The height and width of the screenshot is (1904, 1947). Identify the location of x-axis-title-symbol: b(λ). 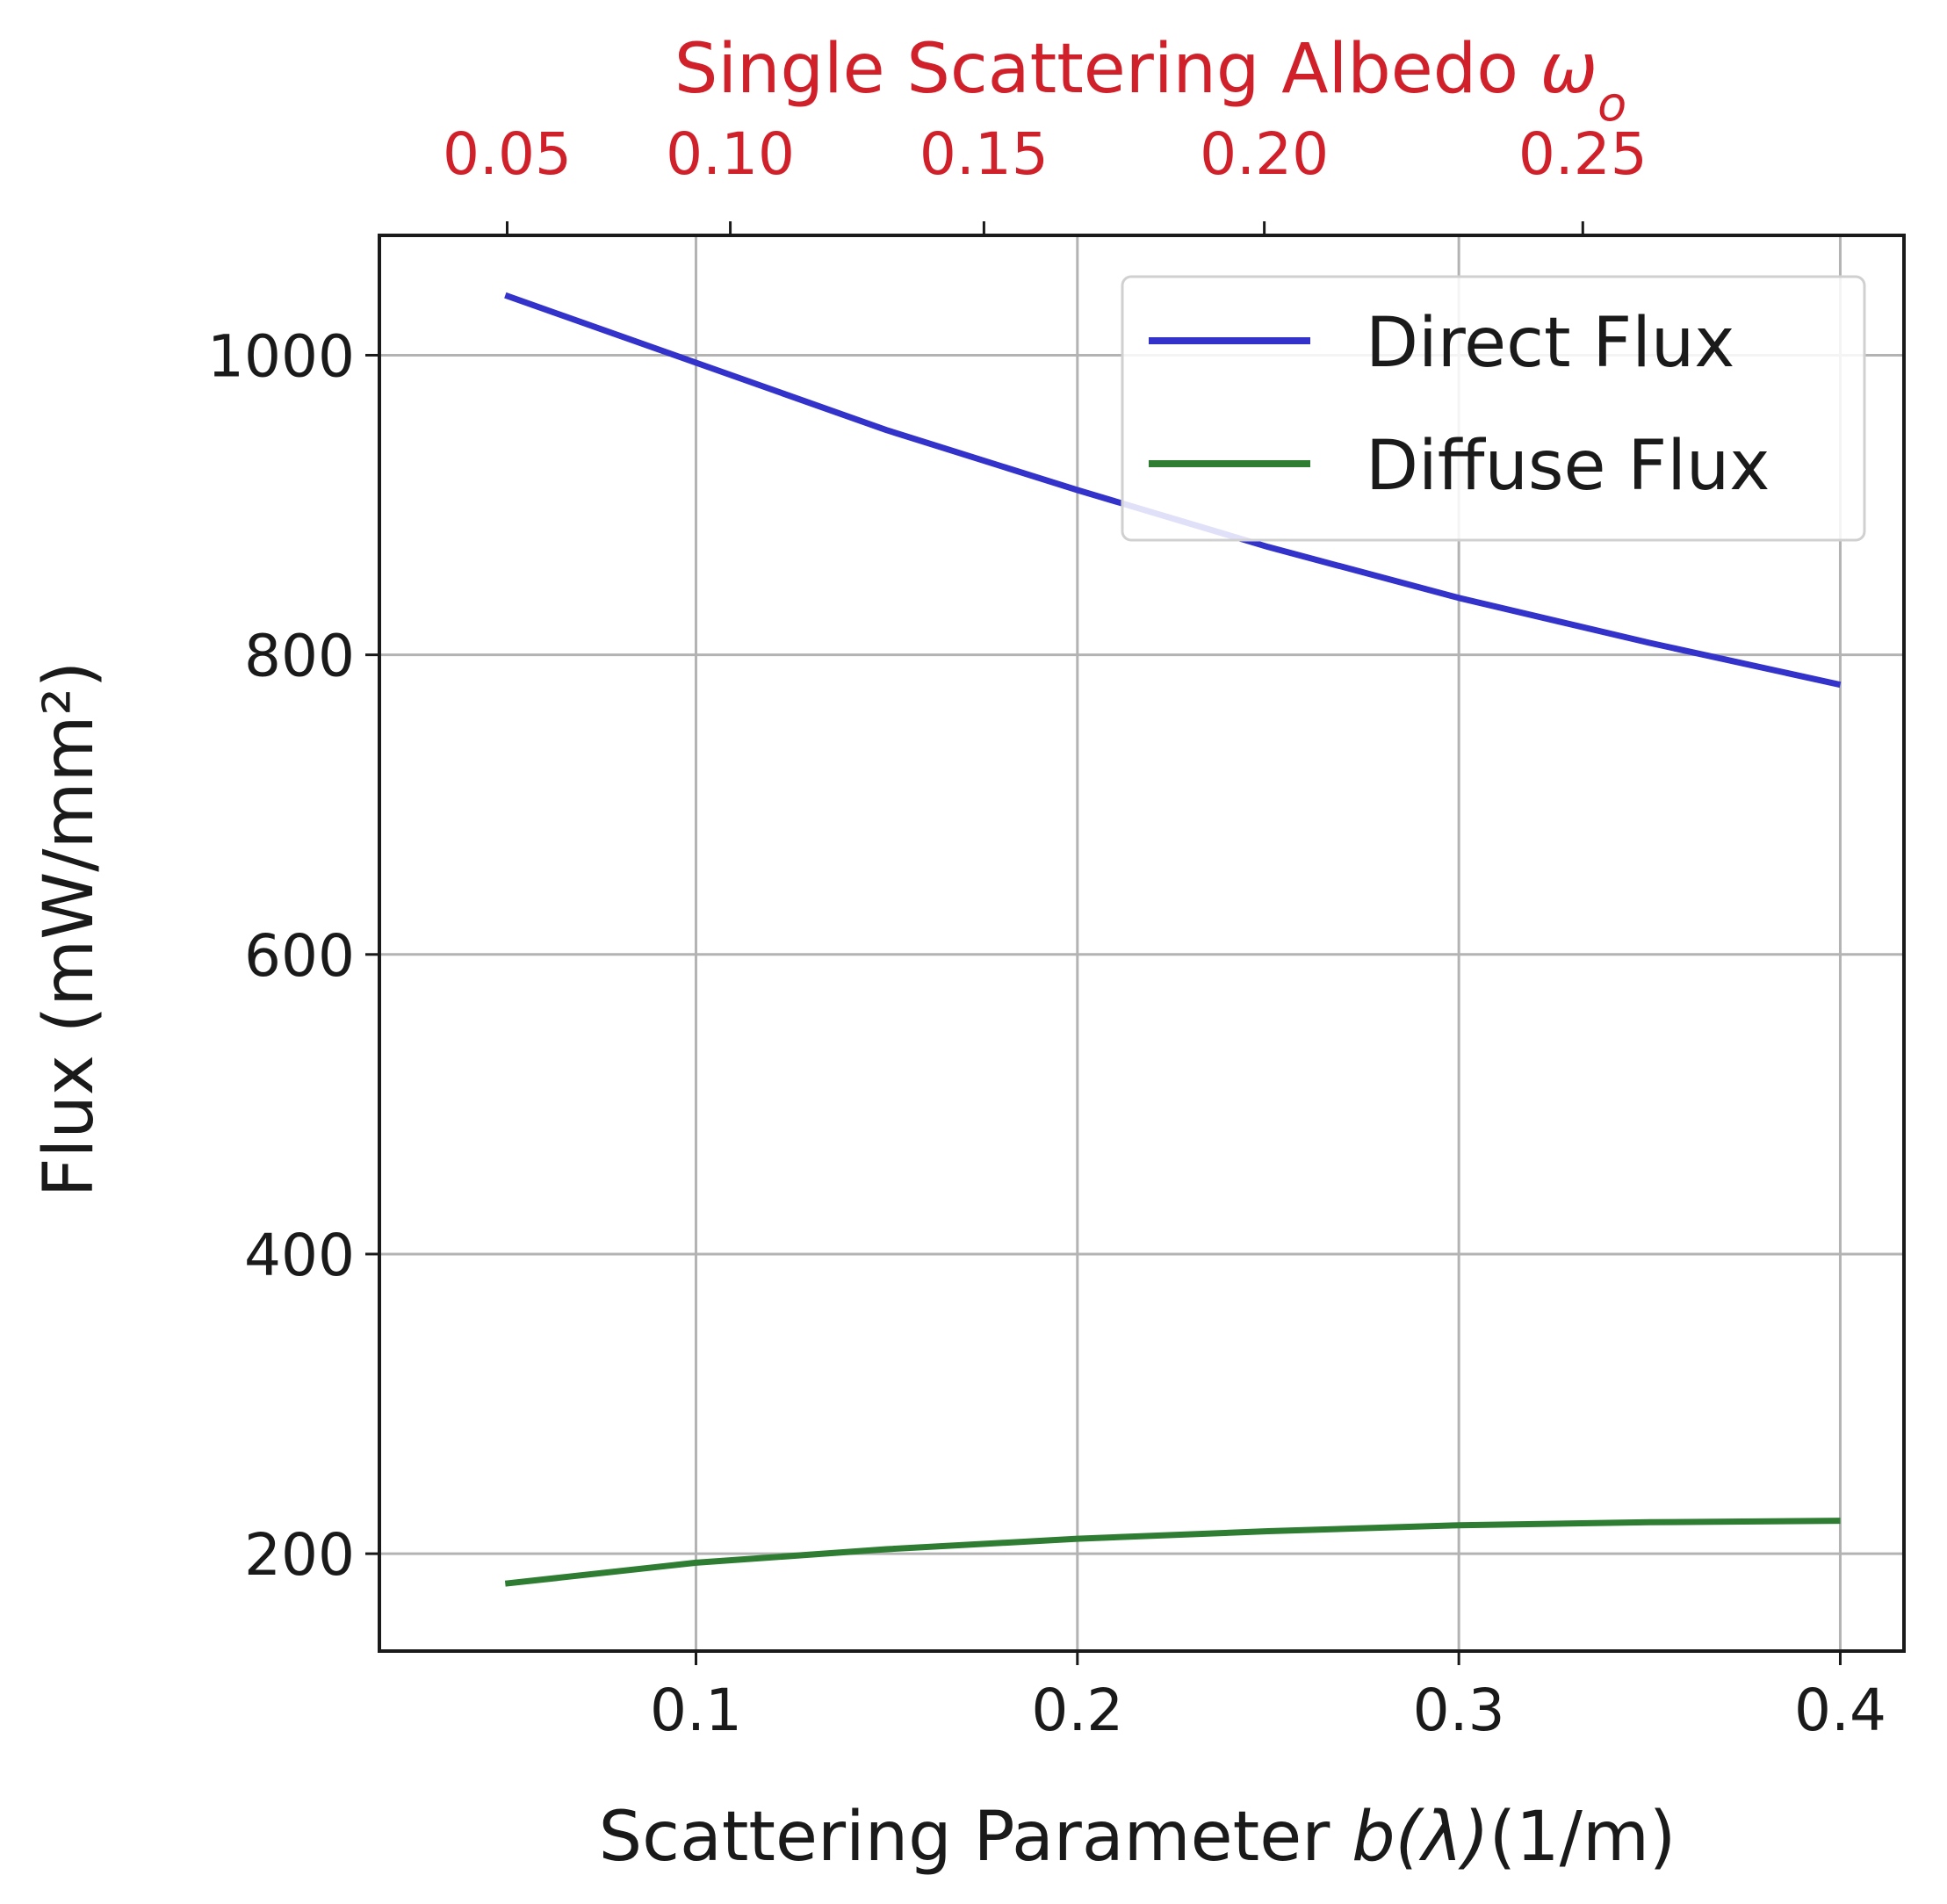
(1420, 1837).